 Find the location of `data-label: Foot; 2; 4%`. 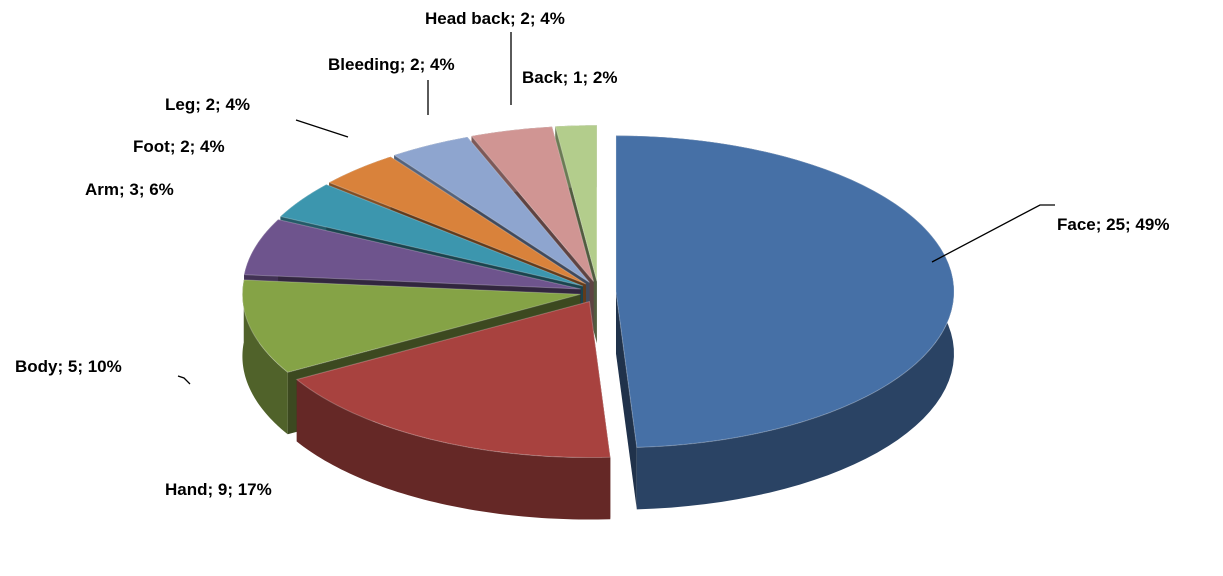

data-label: Foot; 2; 4% is located at coordinates (179, 146).